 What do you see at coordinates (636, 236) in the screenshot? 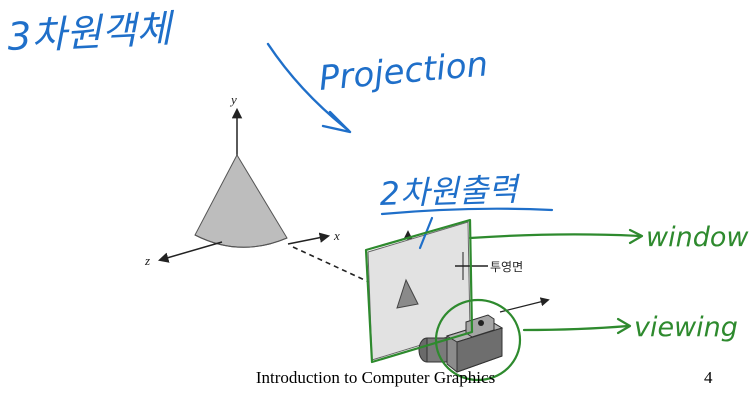
I see `note-arrowhead-window` at bounding box center [636, 236].